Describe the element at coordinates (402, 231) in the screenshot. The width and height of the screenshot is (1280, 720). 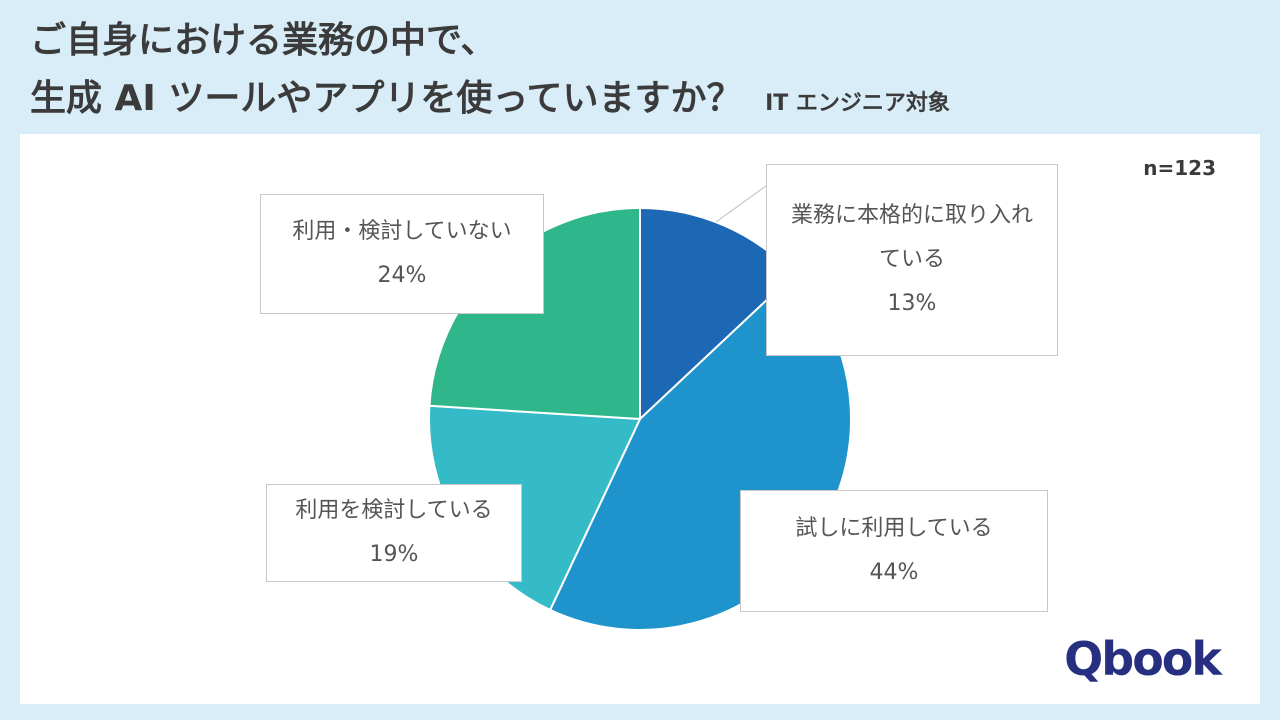
I see `slice-label-not-using: 利用・検討していない` at that location.